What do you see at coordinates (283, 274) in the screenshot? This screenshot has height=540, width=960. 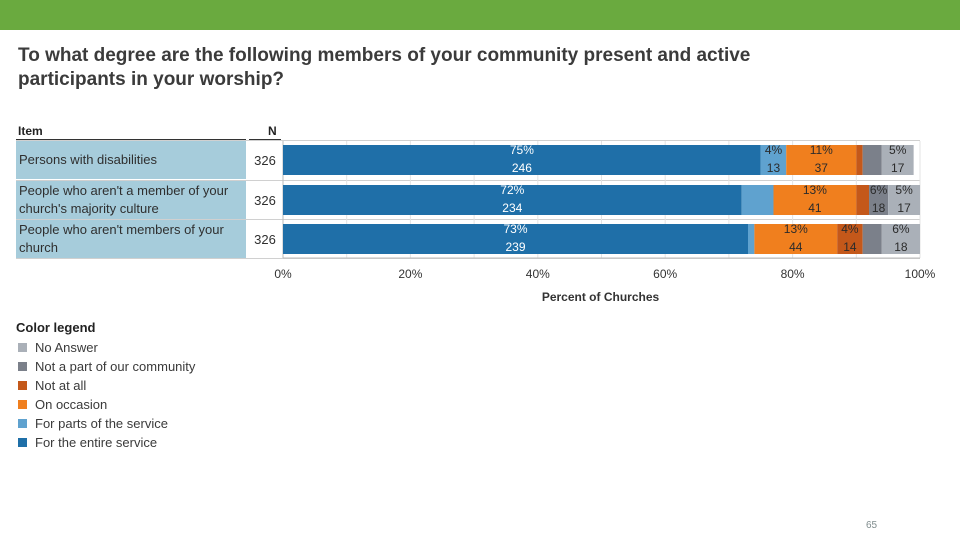 I see `x-tick-label: 0%` at bounding box center [283, 274].